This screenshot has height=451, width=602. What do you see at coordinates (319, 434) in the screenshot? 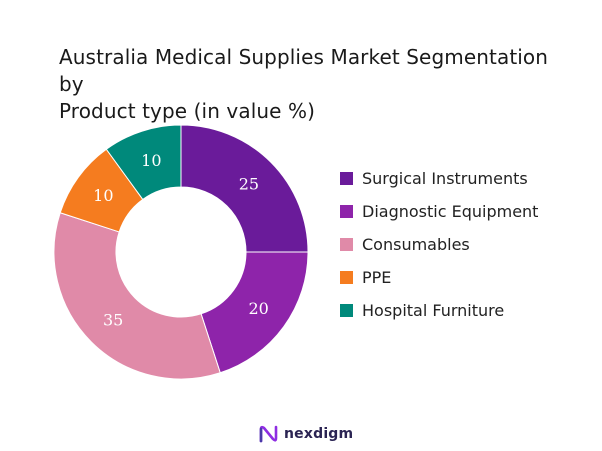
I see `brand-name: nexdigm` at bounding box center [319, 434].